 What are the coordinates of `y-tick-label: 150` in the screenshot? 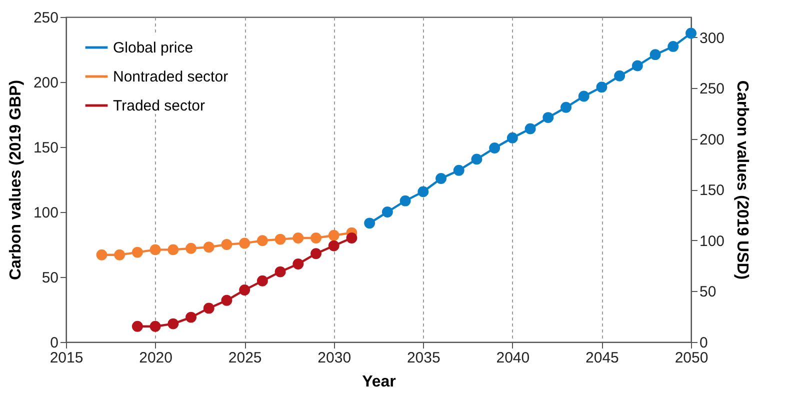 It's located at (45, 148).